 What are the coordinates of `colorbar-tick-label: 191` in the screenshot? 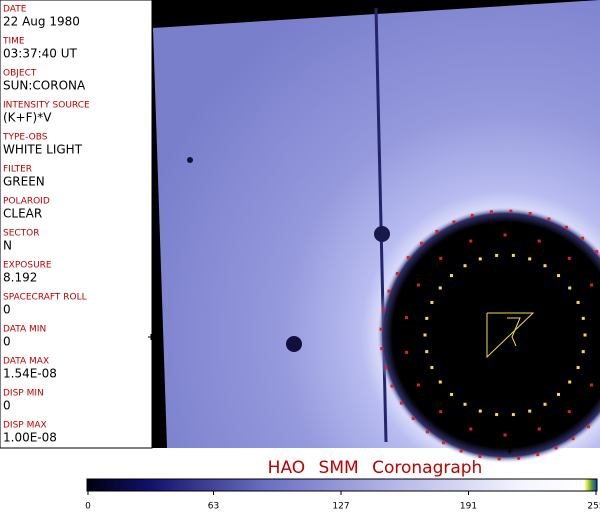 It's located at (468, 507).